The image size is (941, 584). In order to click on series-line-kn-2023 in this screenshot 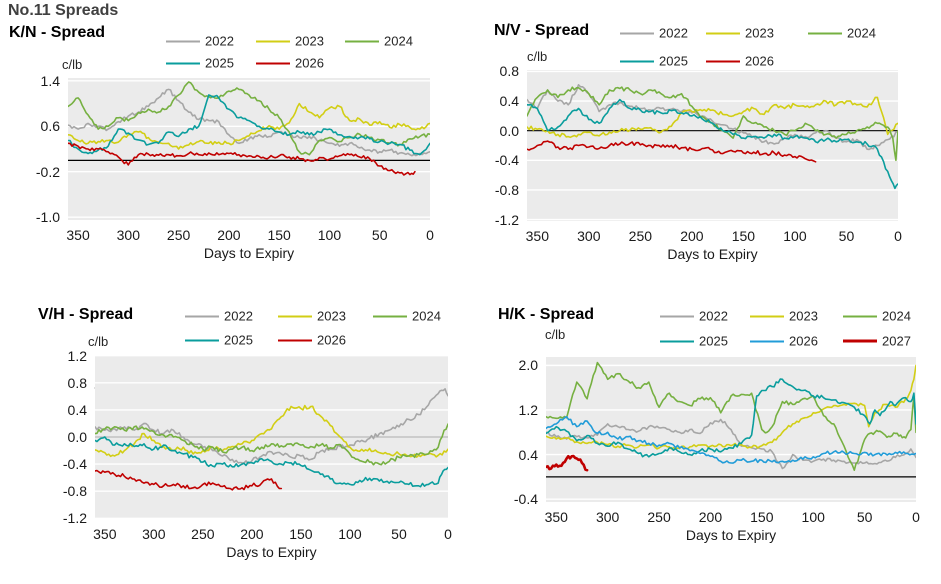, I will do `click(249, 126)`.